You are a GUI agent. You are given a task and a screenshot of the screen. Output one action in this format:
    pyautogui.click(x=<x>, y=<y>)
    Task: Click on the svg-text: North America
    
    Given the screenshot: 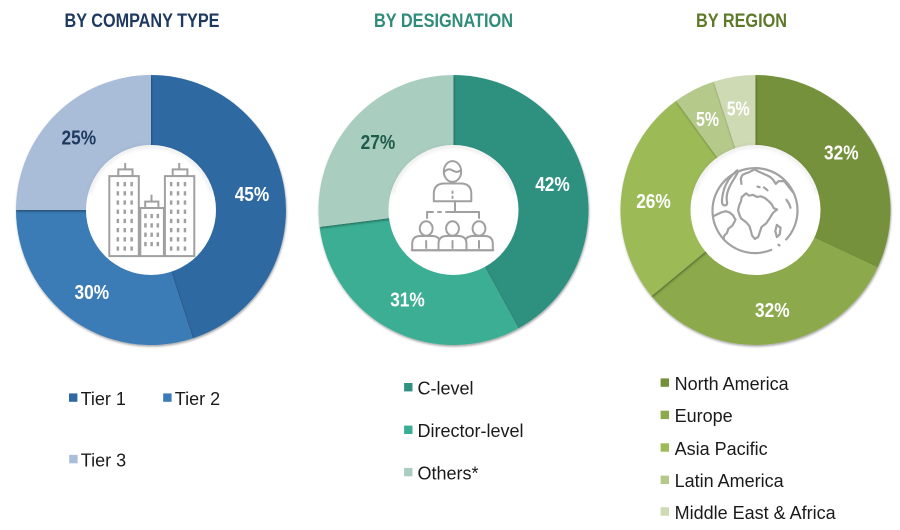 What is the action you would take?
    pyautogui.click(x=732, y=384)
    